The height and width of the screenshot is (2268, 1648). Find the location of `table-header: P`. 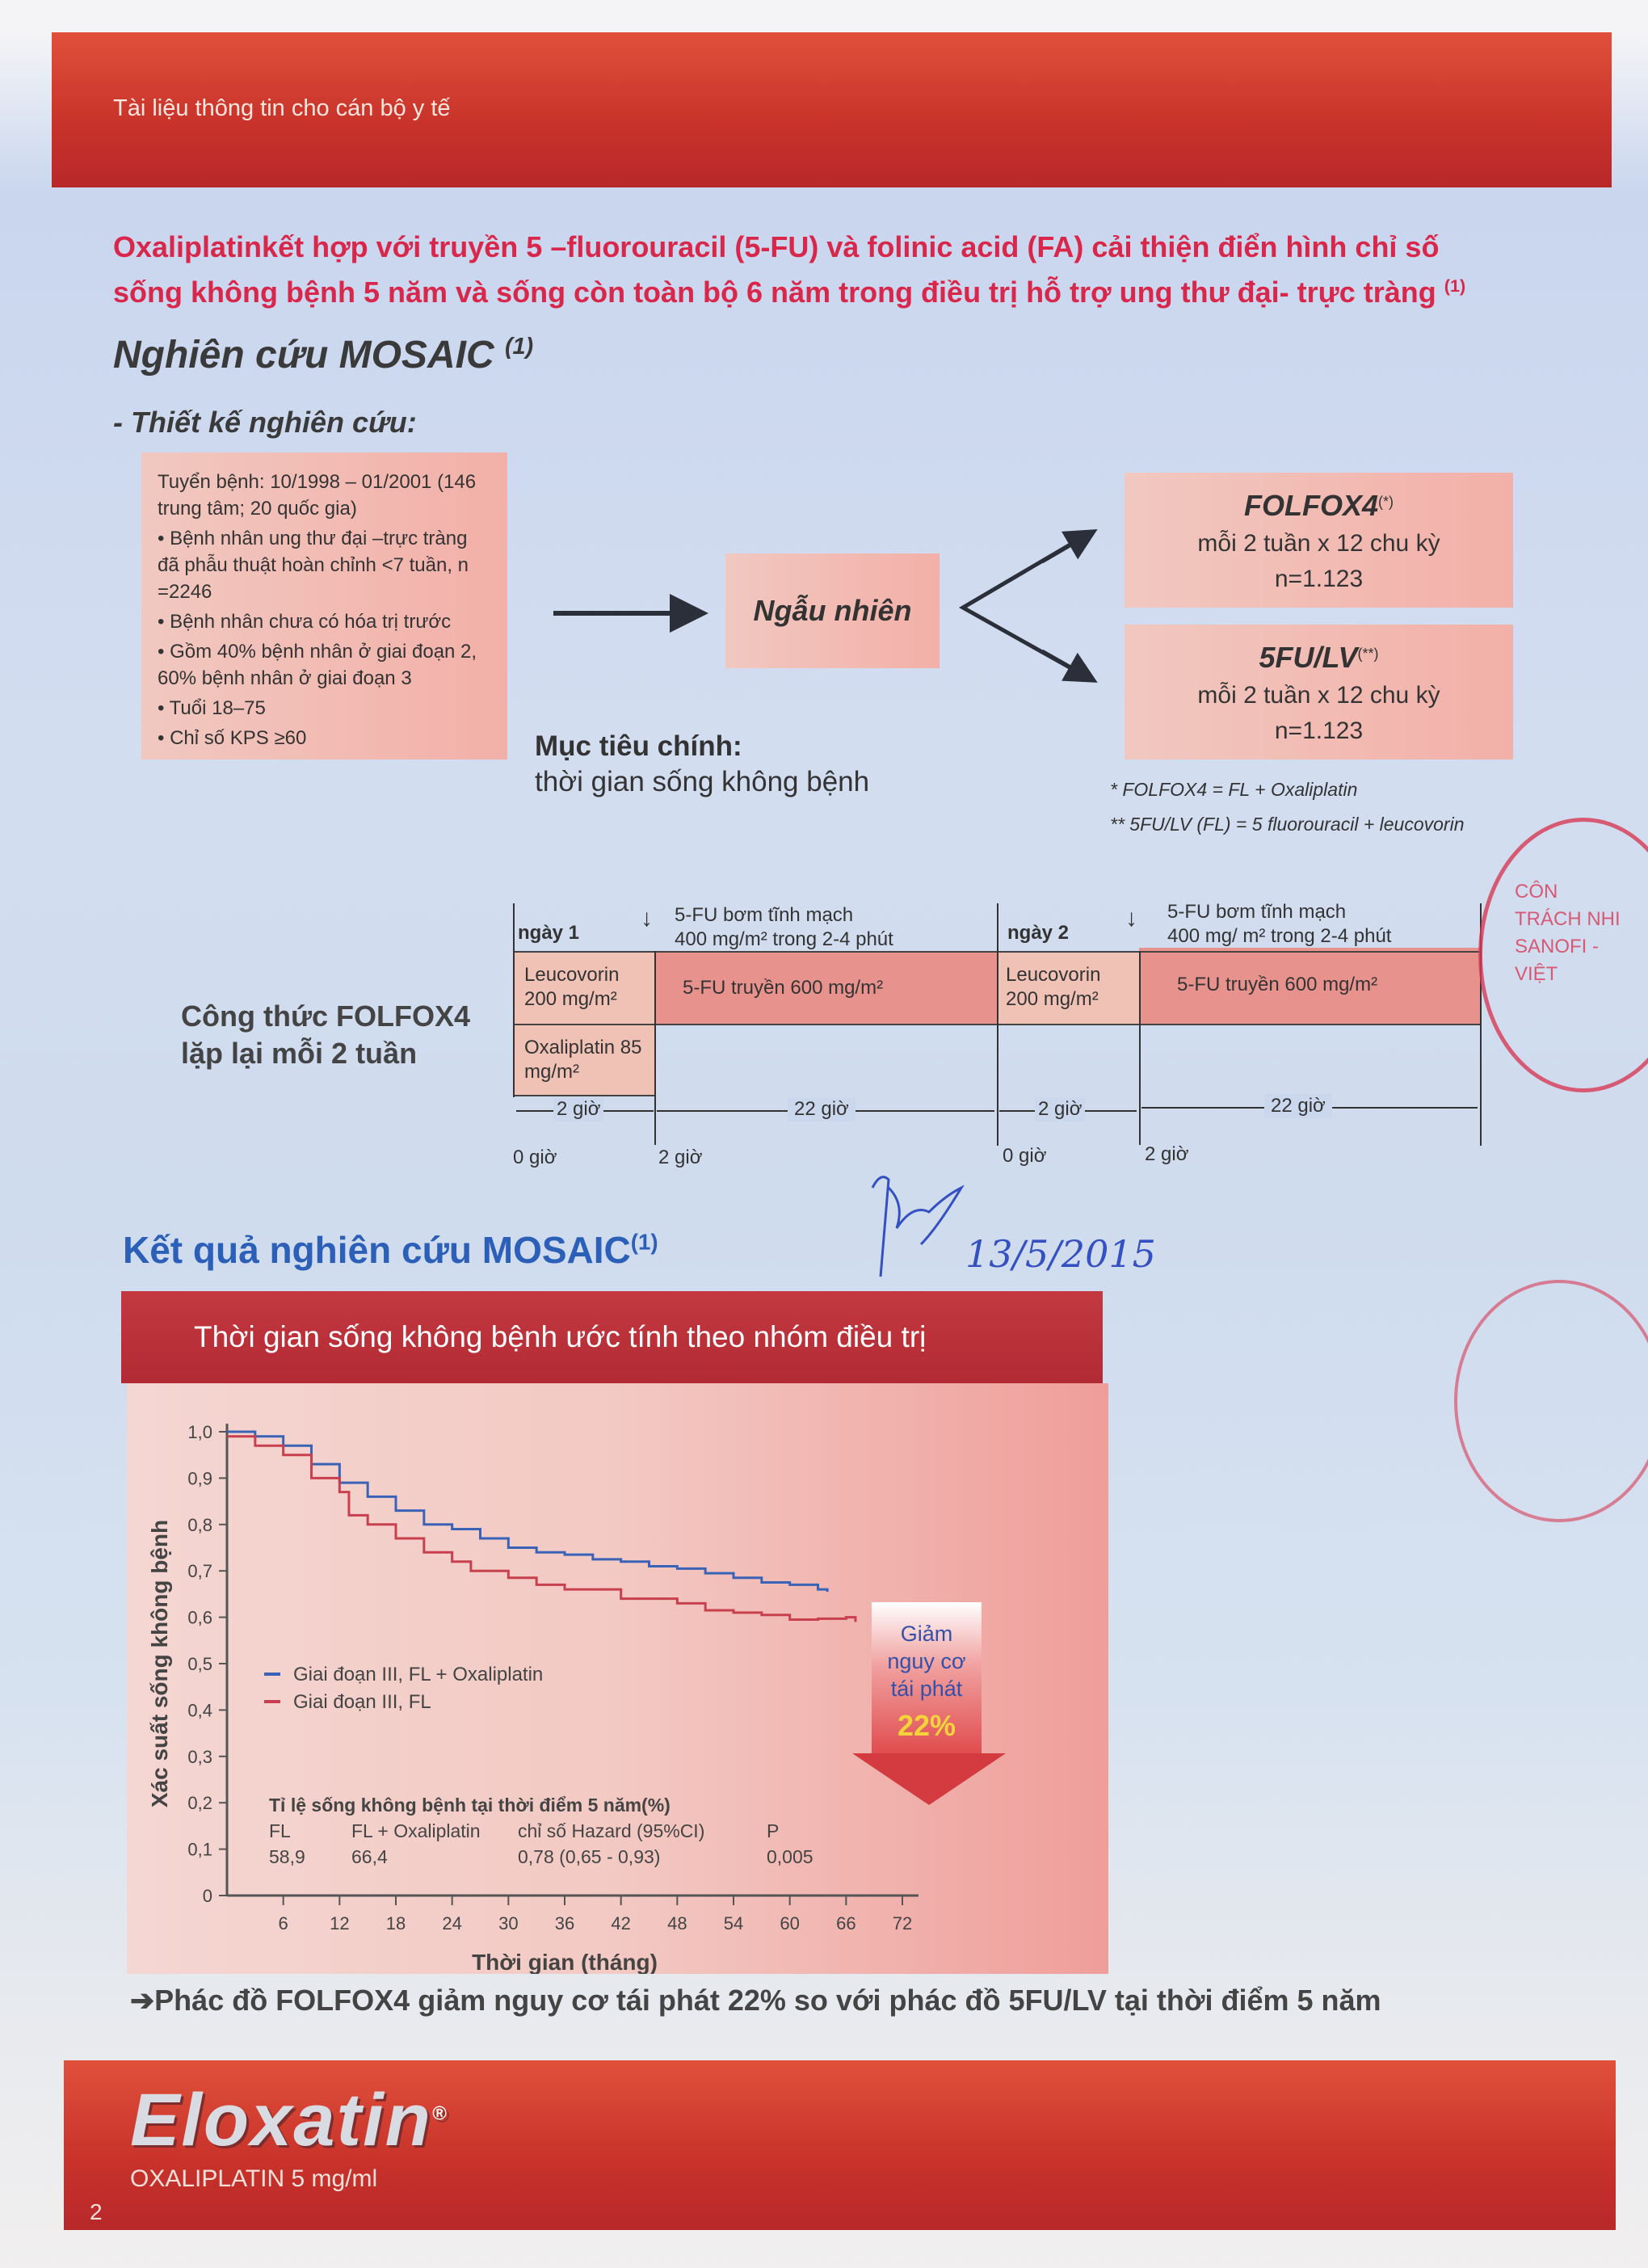

table-header: P is located at coordinates (773, 1830).